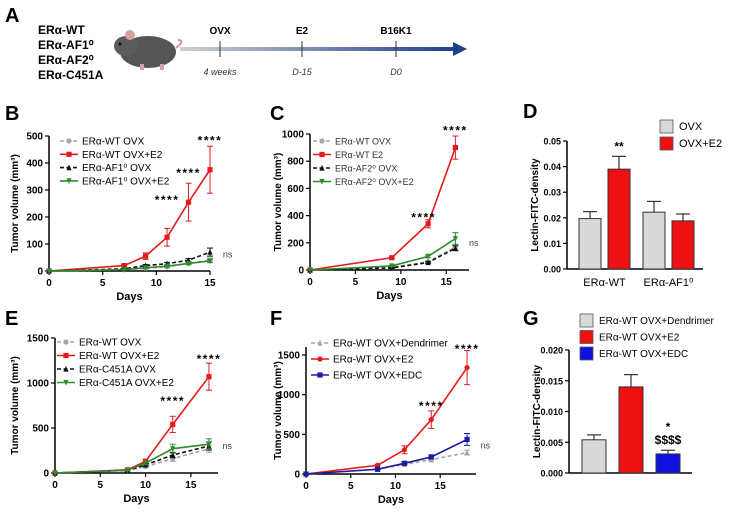 The image size is (729, 518). What do you see at coordinates (11, 319) in the screenshot?
I see `panel-letter: E` at bounding box center [11, 319].